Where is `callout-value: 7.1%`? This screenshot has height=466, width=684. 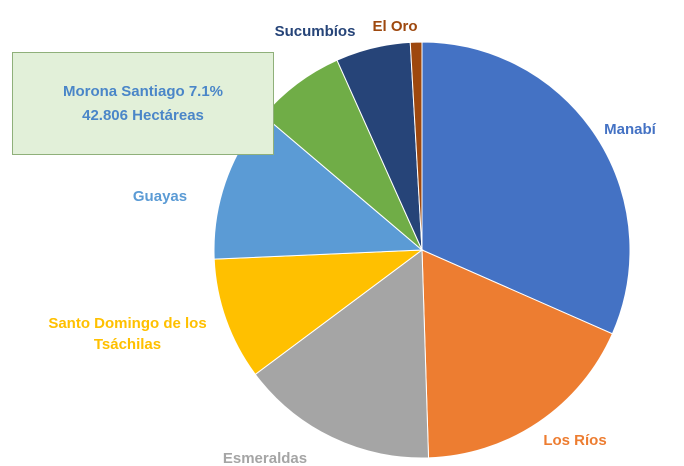 callout-value: 7.1% is located at coordinates (206, 91).